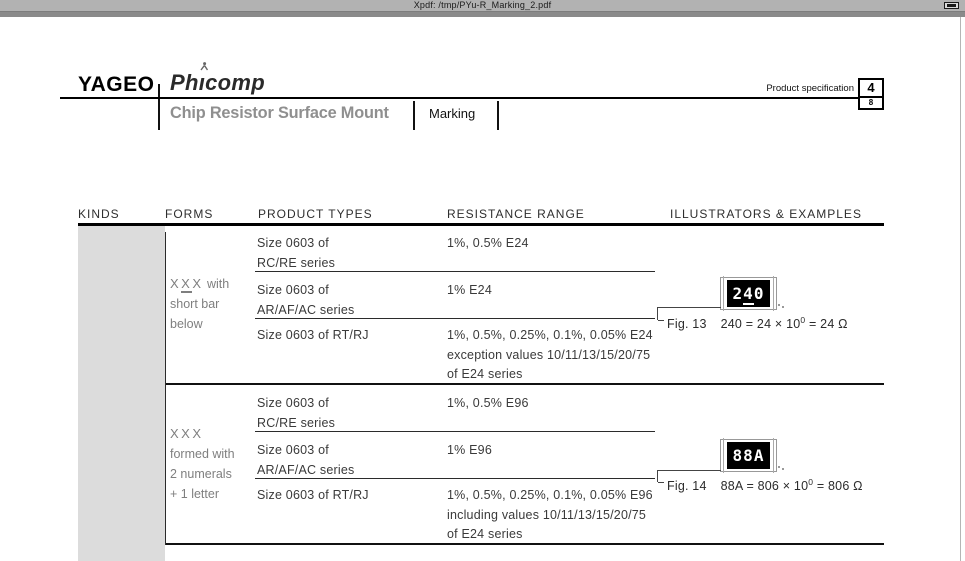  I want to click on page-number-current: 4, so click(871, 87).